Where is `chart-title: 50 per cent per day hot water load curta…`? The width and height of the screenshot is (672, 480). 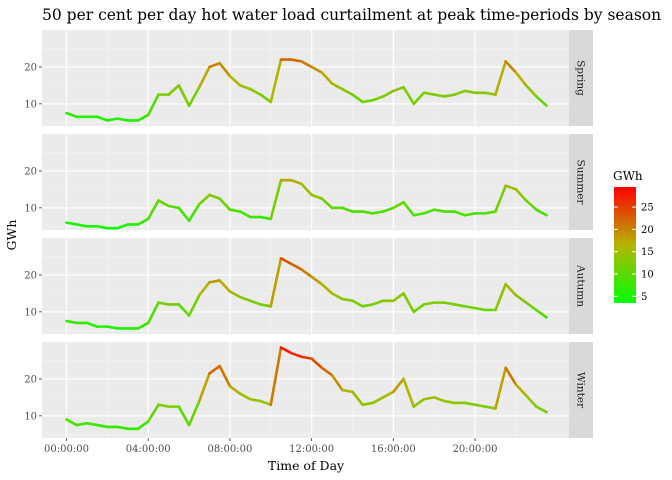 chart-title: 50 per cent per day hot water load curta… is located at coordinates (351, 15).